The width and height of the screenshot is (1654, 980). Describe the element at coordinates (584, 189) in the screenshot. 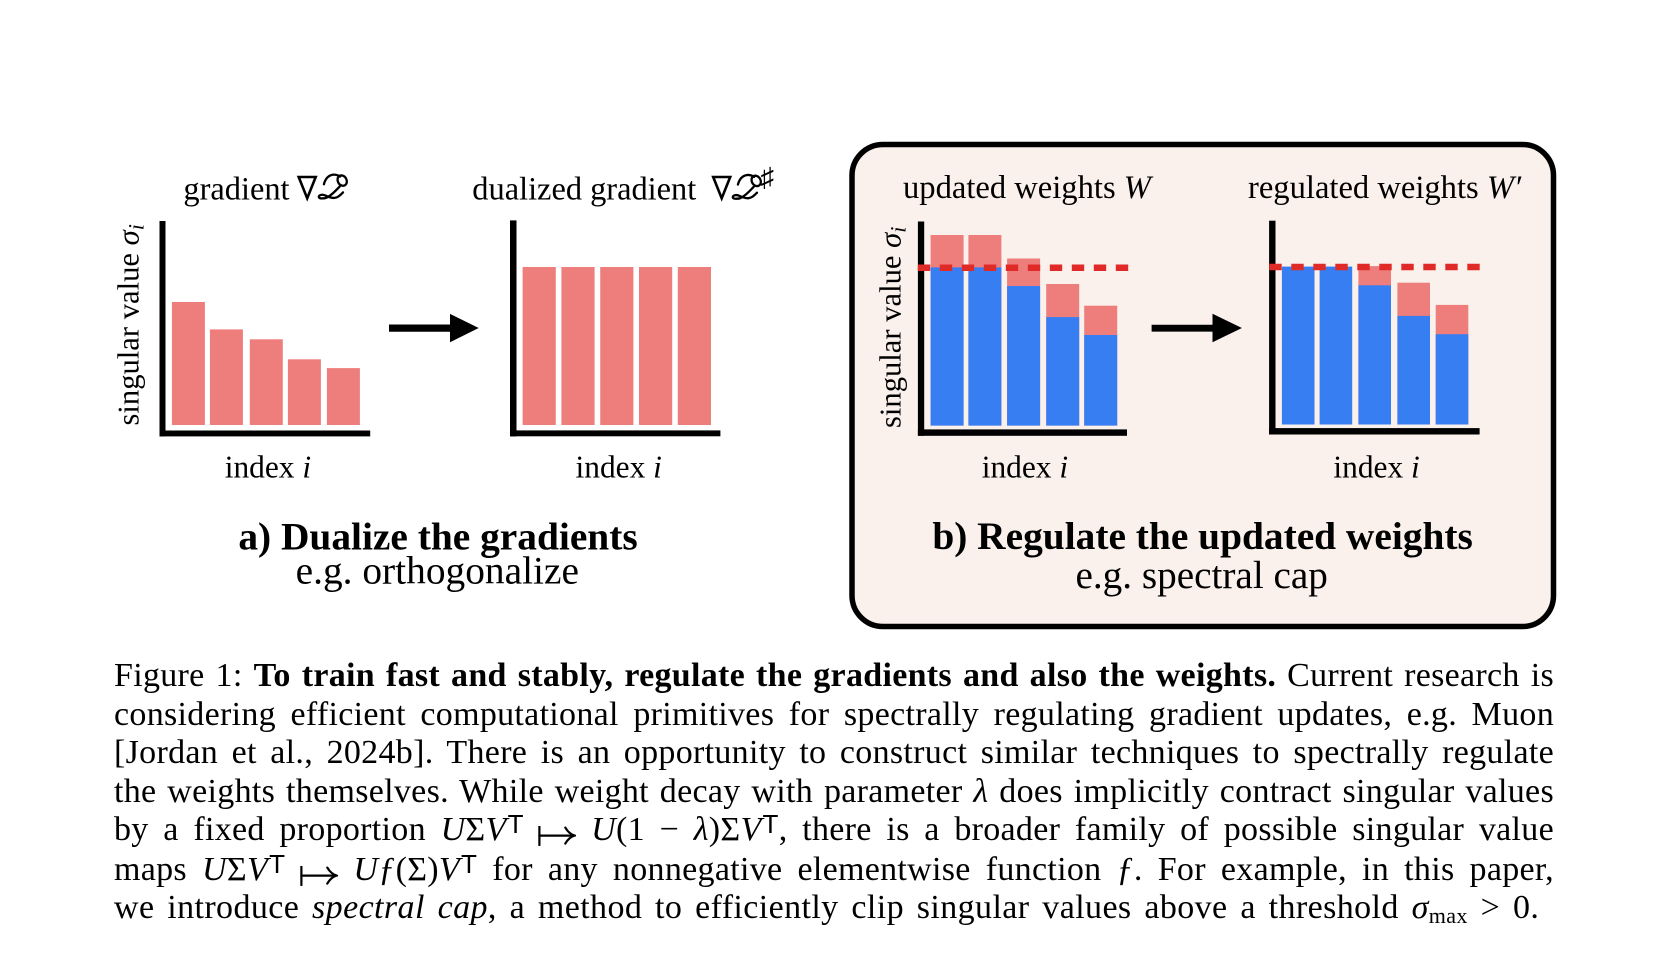

I see `svg-text: dualized gradient` at that location.